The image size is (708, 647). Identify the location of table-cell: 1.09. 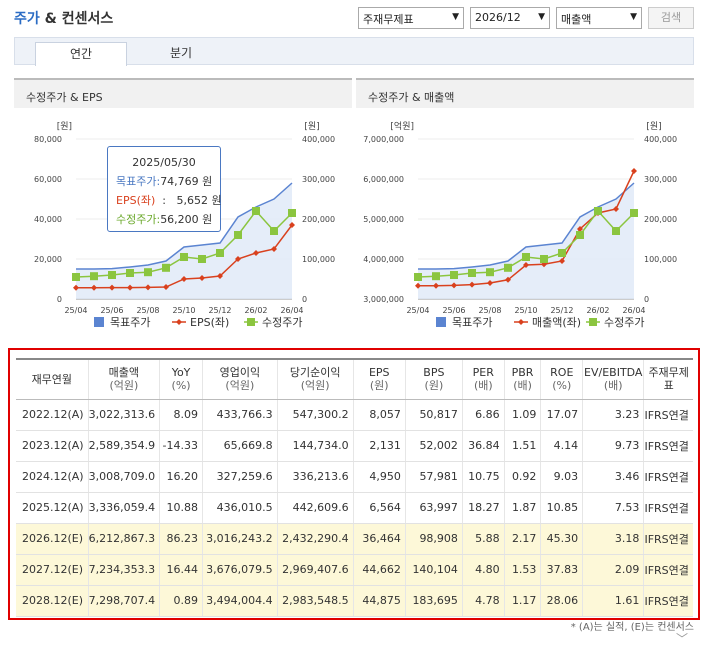
(522, 415).